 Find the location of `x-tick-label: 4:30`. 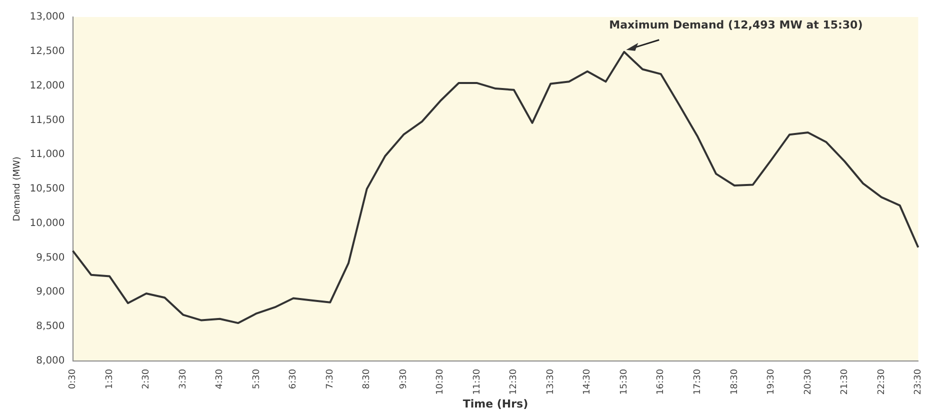

x-tick-label: 4:30 is located at coordinates (220, 379).